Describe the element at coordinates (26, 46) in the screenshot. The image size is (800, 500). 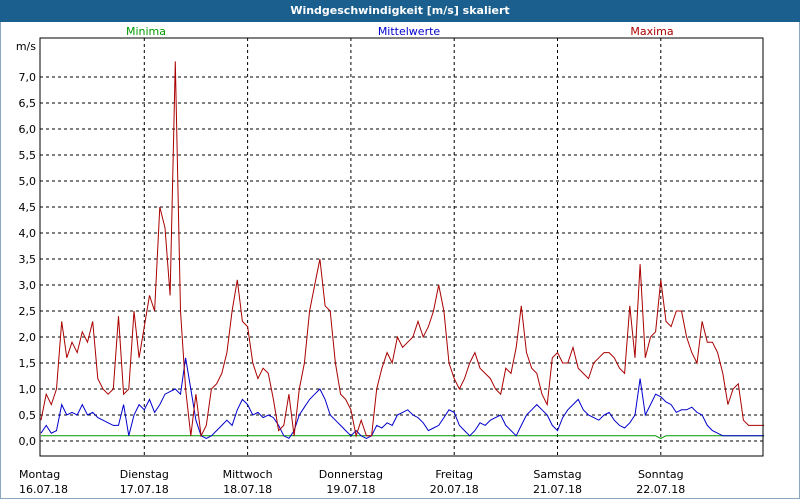
I see `y-axis-label: m/s` at that location.